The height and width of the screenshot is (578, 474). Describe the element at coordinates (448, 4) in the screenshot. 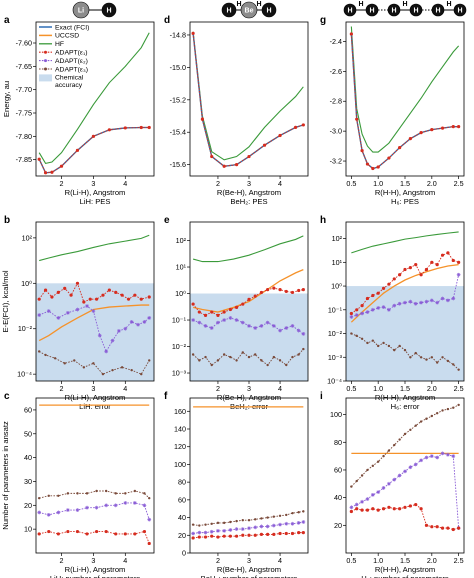

I see `bond-label: H` at that location.